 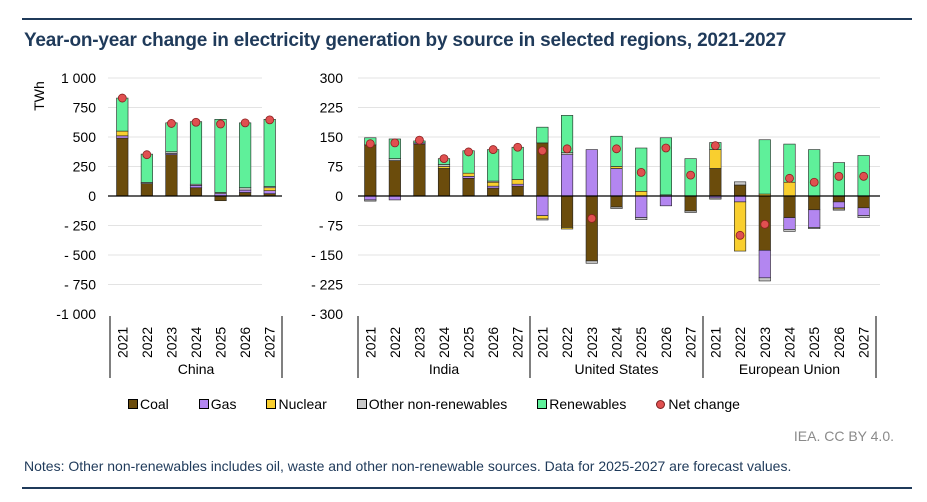 I want to click on legend-label: Gas, so click(x=223, y=404).